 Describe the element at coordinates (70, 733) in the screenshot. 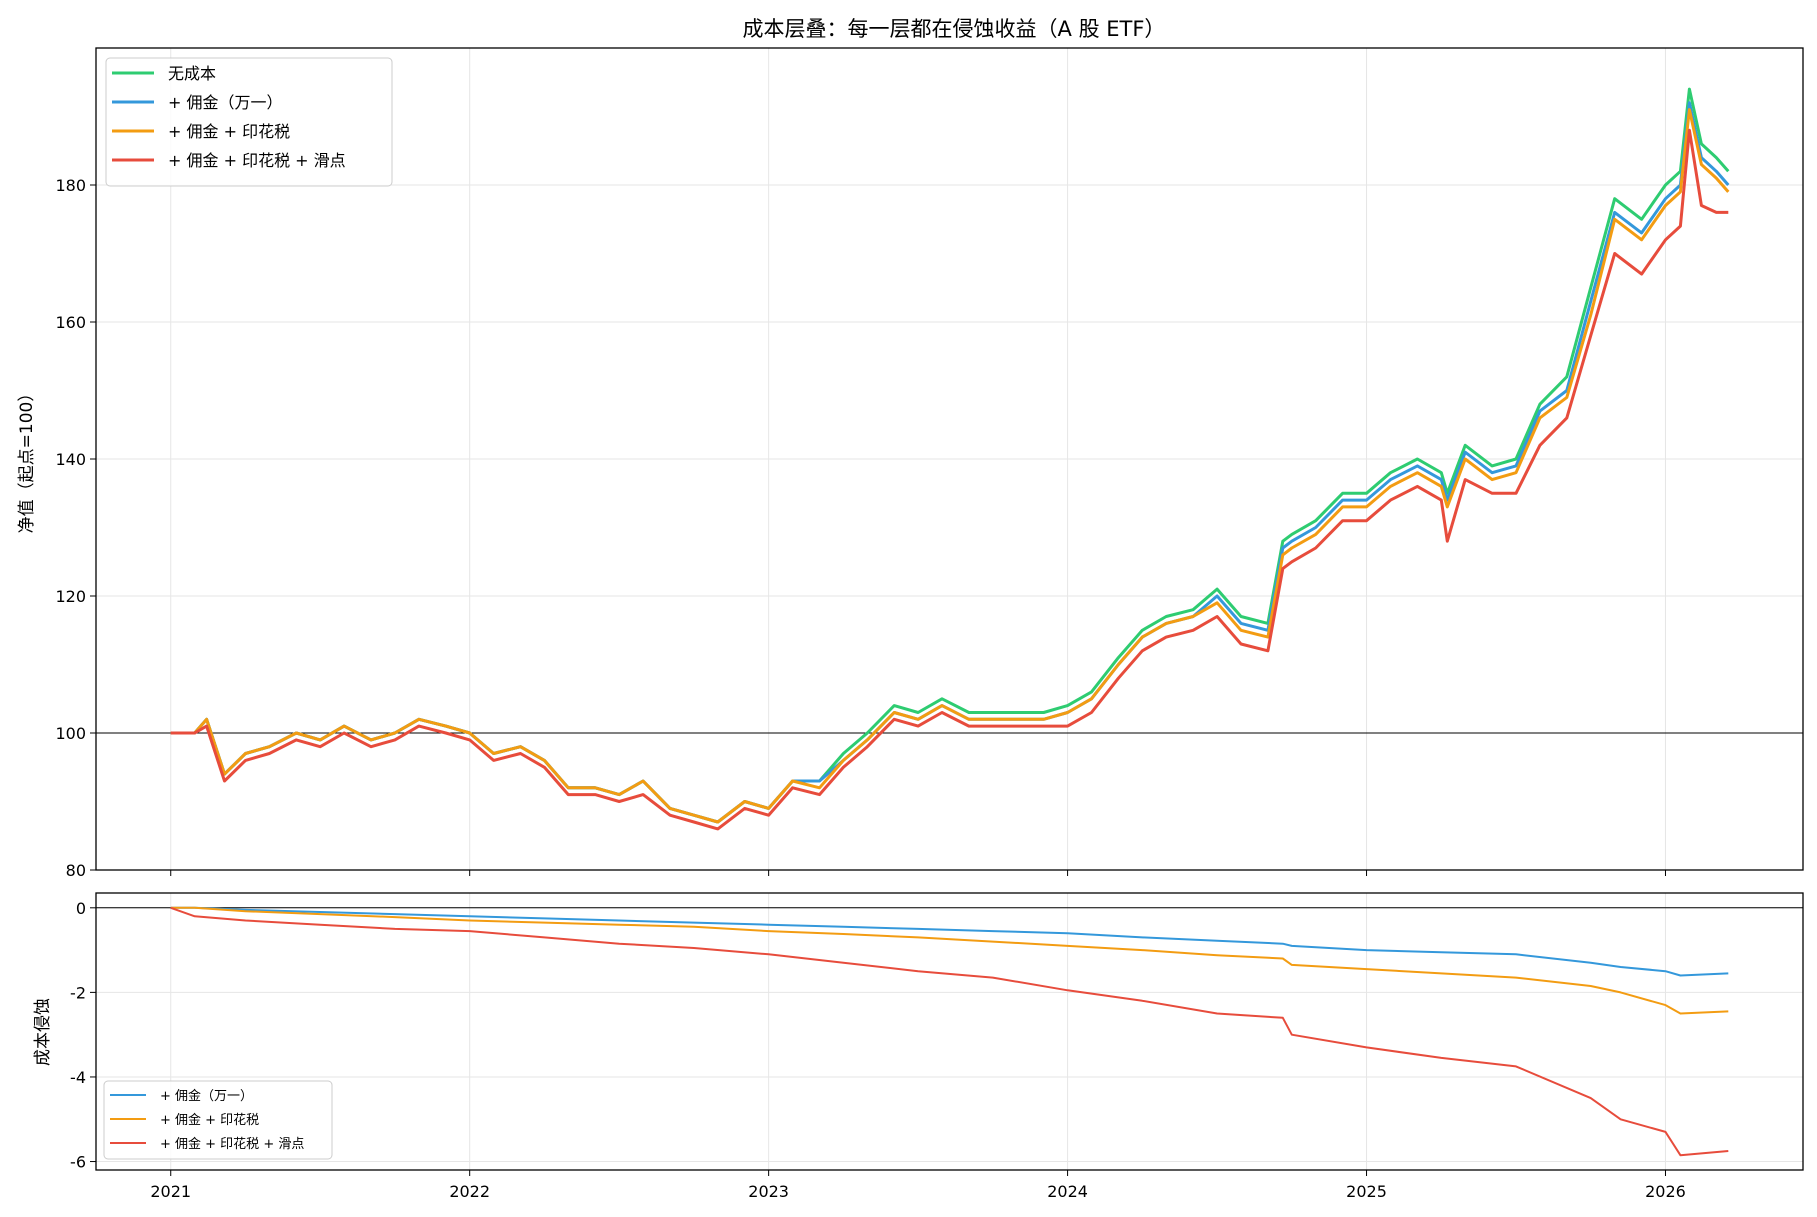

I see `top-y-tick-label-100: 100` at that location.